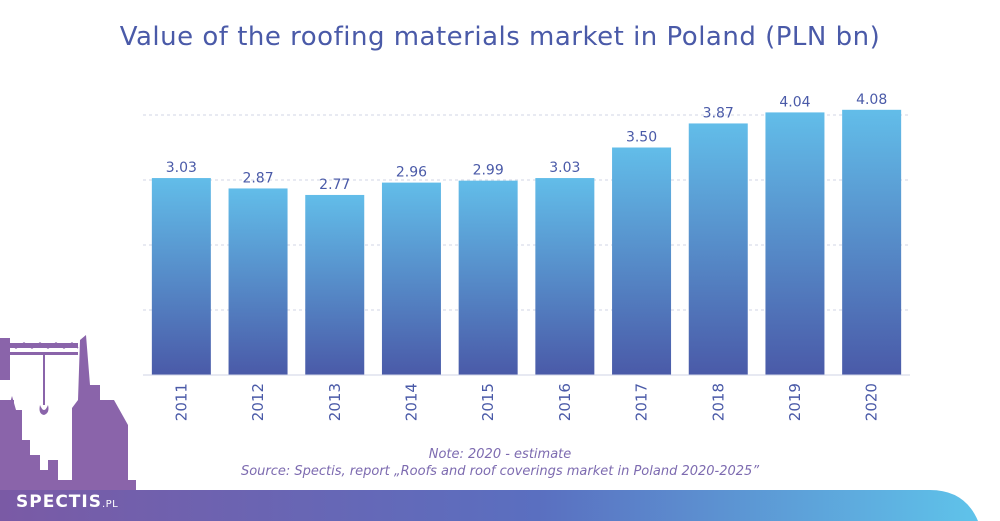 The width and height of the screenshot is (1000, 521). Describe the element at coordinates (872, 242) in the screenshot. I see `bar-2020` at that location.